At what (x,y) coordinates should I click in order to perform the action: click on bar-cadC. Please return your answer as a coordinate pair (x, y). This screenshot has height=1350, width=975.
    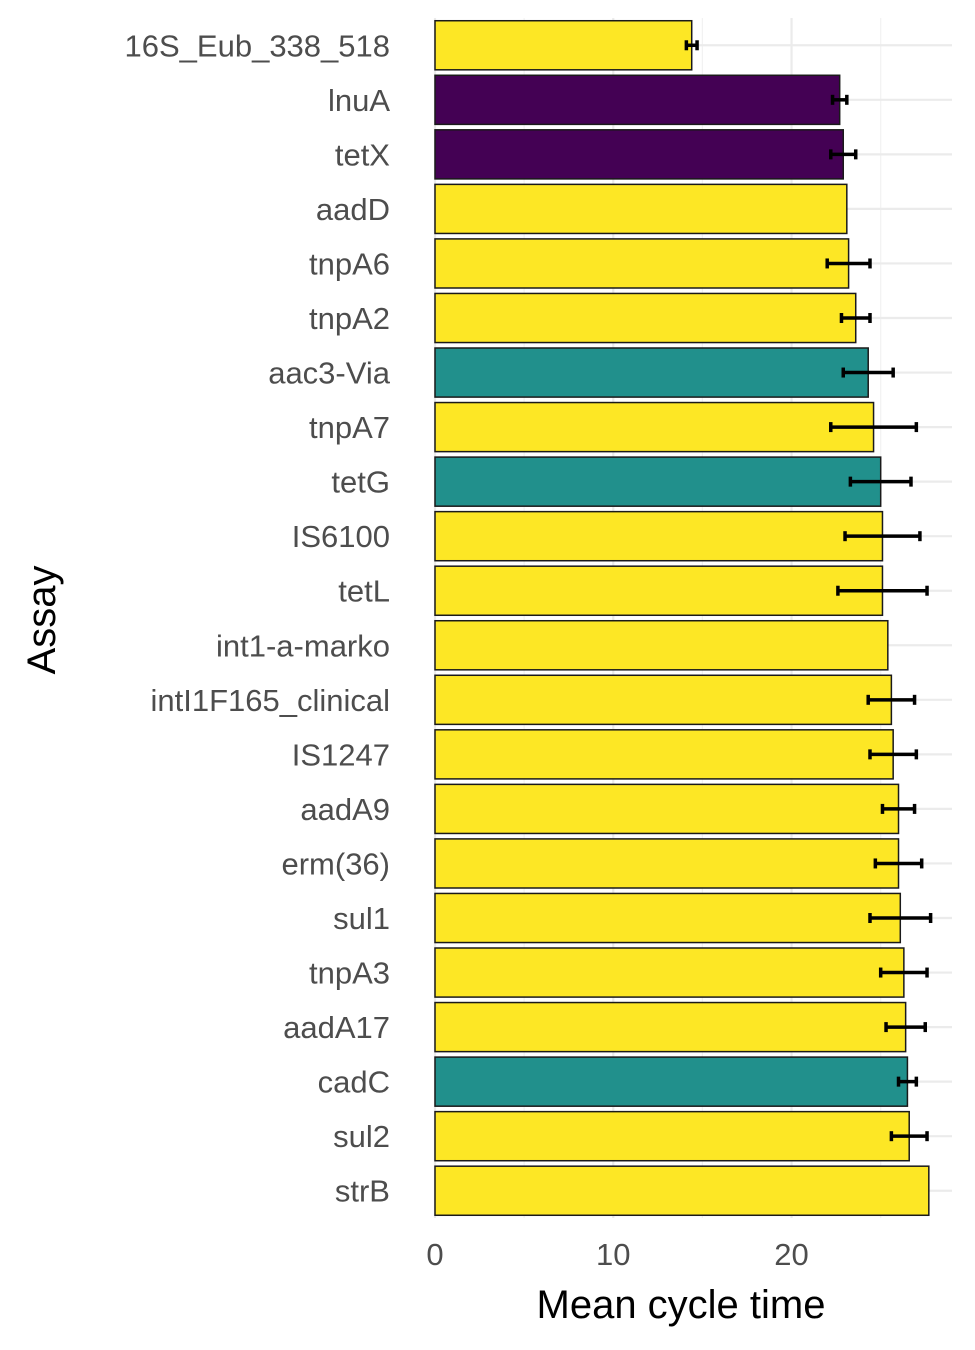
    Looking at the image, I should click on (671, 1081).